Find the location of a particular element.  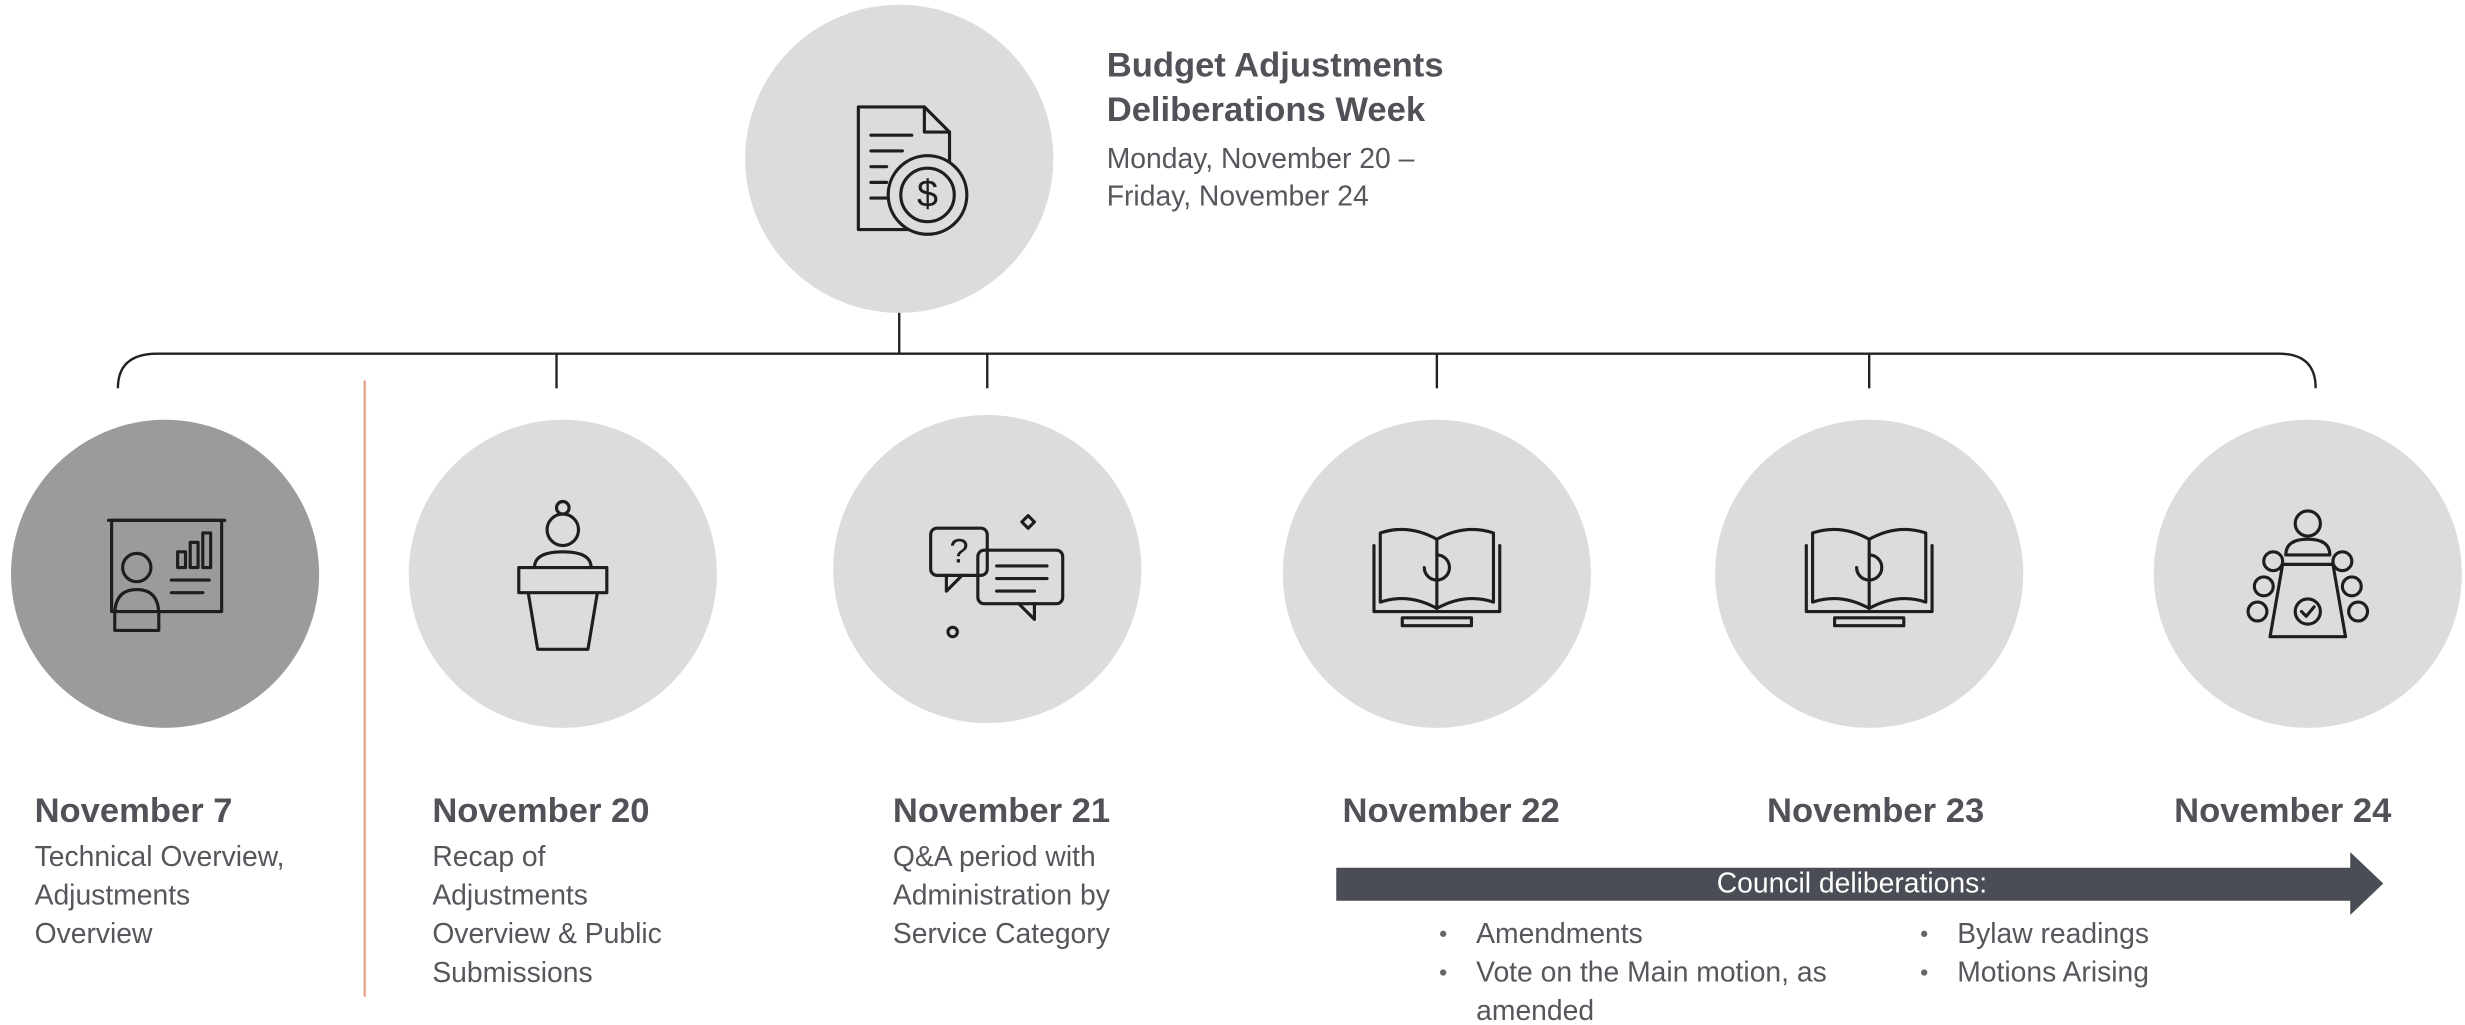

header-title: Deliberations Week is located at coordinates (1266, 110).